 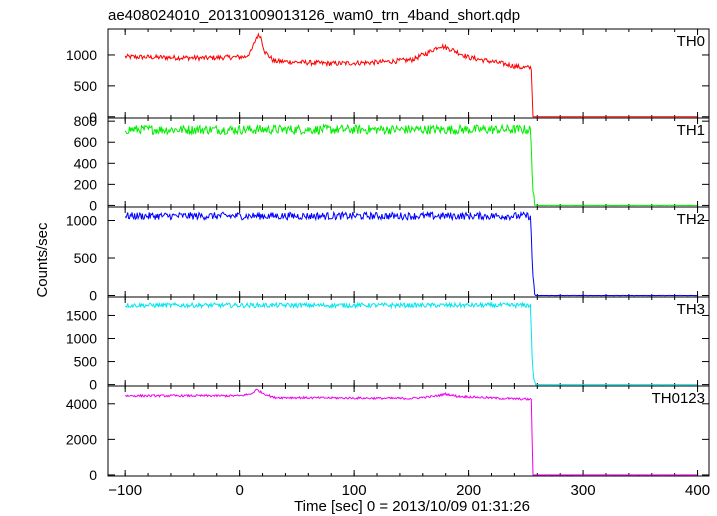 What do you see at coordinates (86, 121) in the screenshot?
I see `y-tick-label: 800` at bounding box center [86, 121].